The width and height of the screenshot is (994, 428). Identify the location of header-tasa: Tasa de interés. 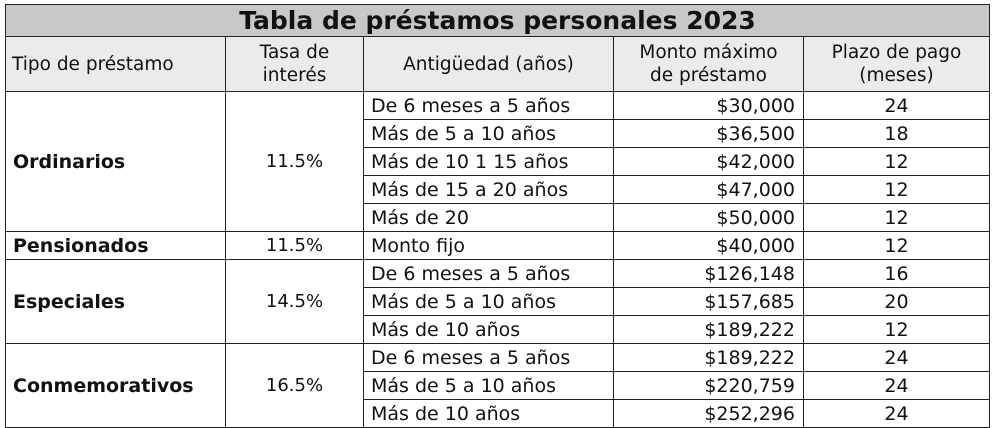
(294, 64).